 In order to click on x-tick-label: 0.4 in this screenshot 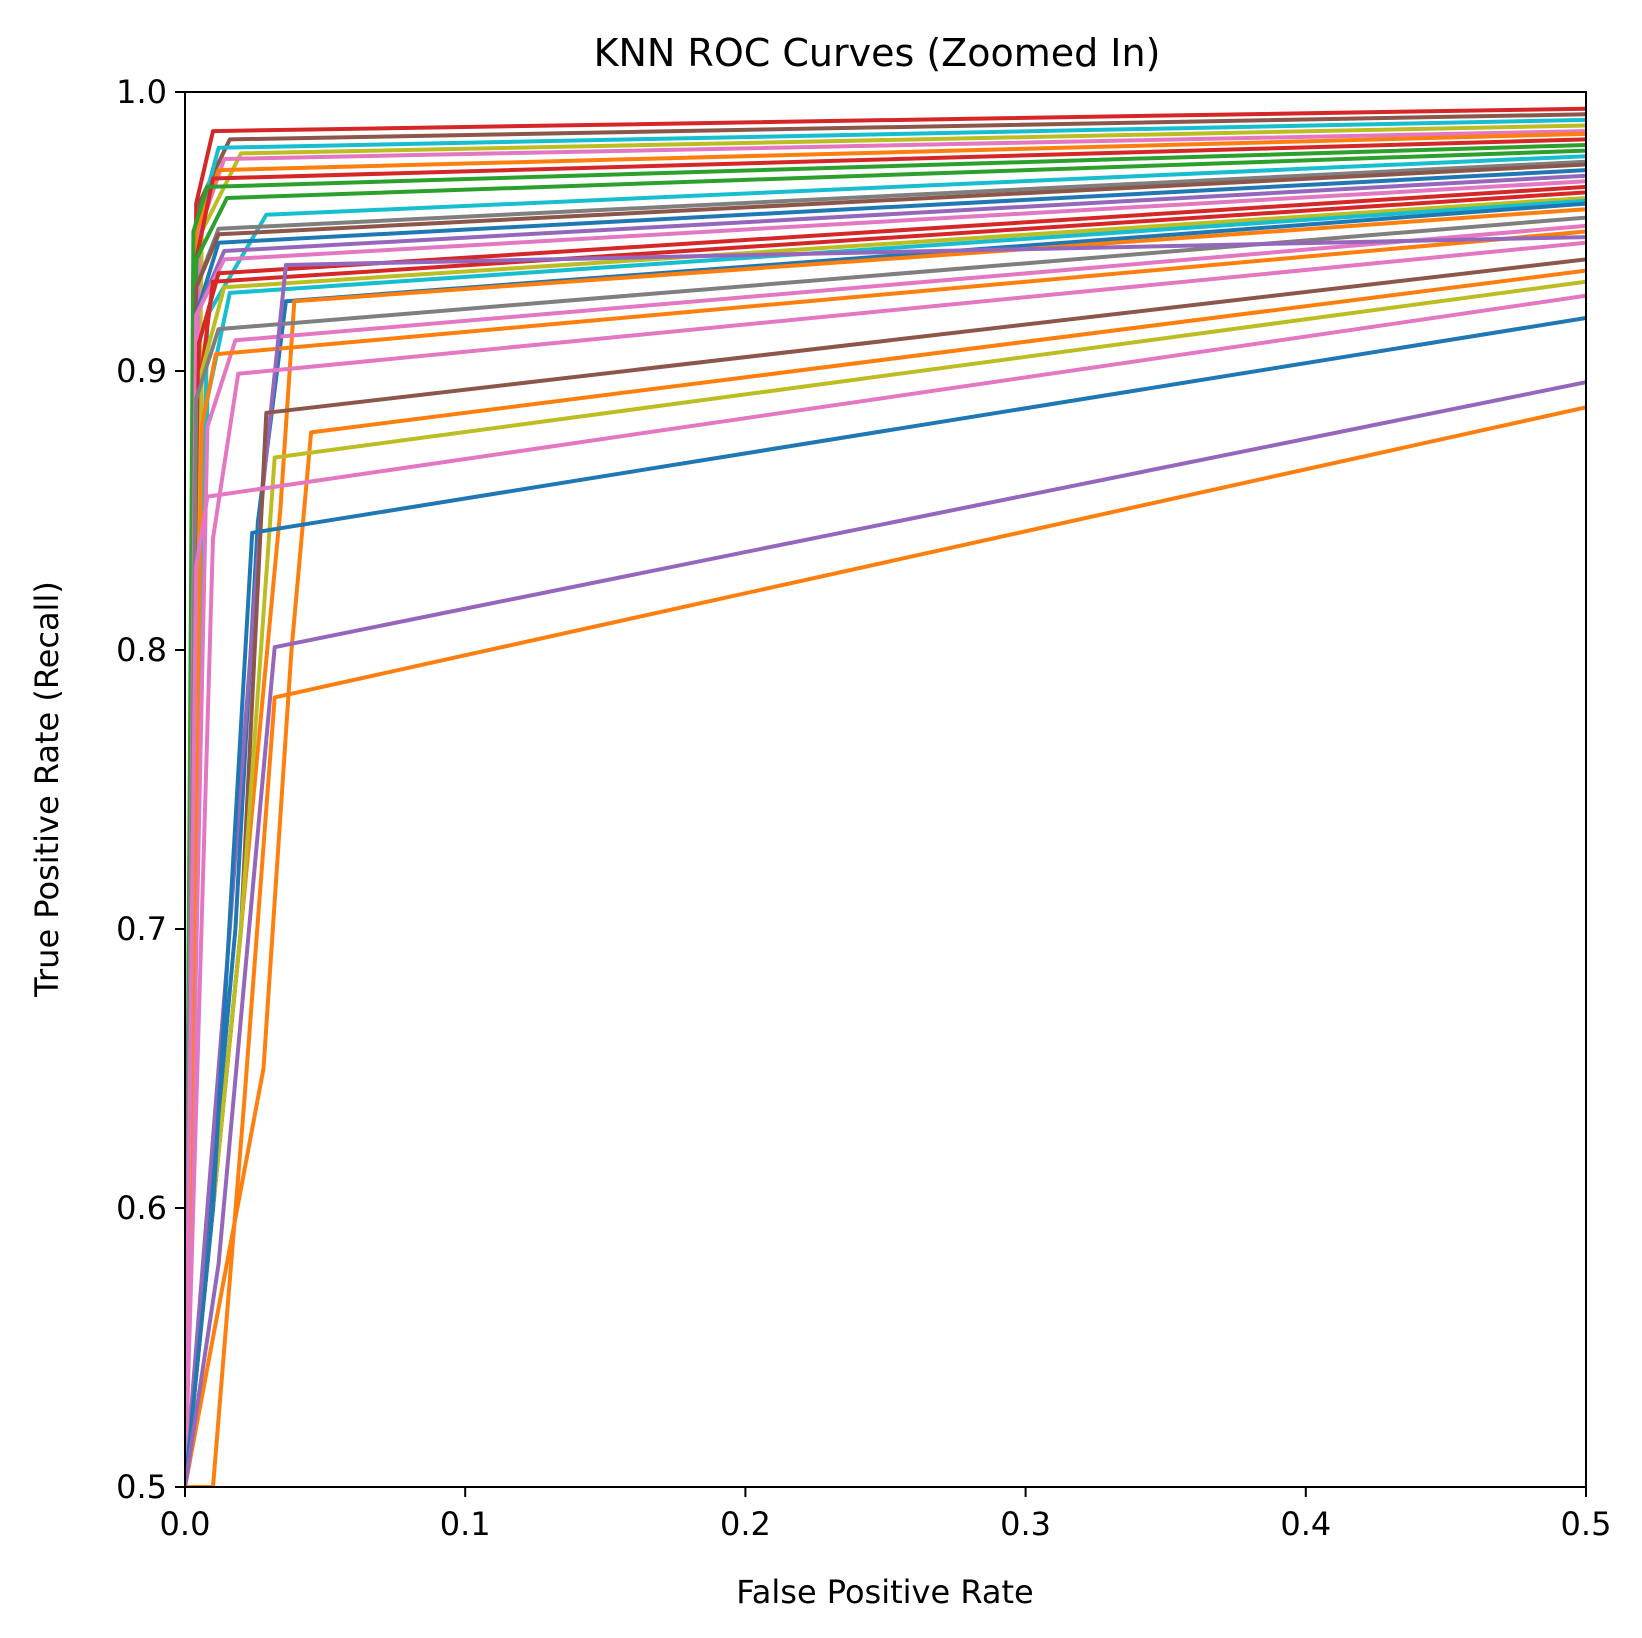, I will do `click(1305, 1524)`.